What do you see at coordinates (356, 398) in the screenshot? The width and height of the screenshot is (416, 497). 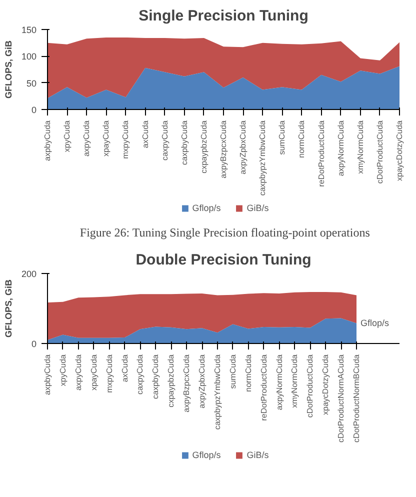 I see `x-tick-label: cDotProductNormBCuda` at bounding box center [356, 398].